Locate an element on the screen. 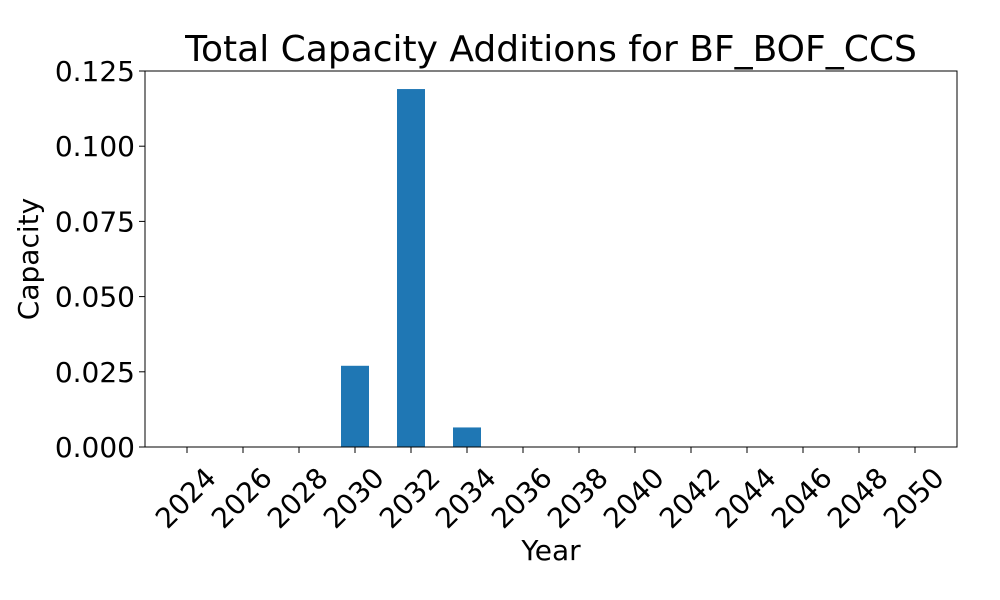 The width and height of the screenshot is (1000, 600). bars-group is located at coordinates (411, 268).